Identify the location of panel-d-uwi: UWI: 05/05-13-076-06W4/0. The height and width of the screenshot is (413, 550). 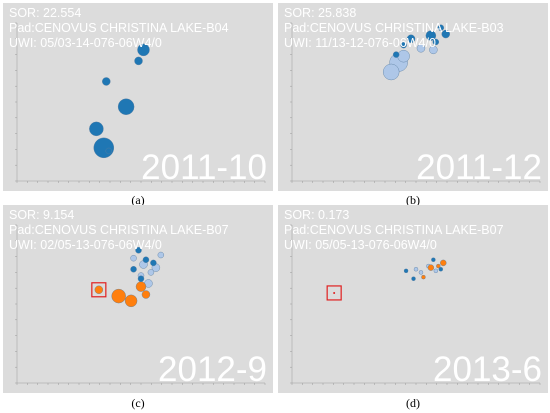
(360, 245).